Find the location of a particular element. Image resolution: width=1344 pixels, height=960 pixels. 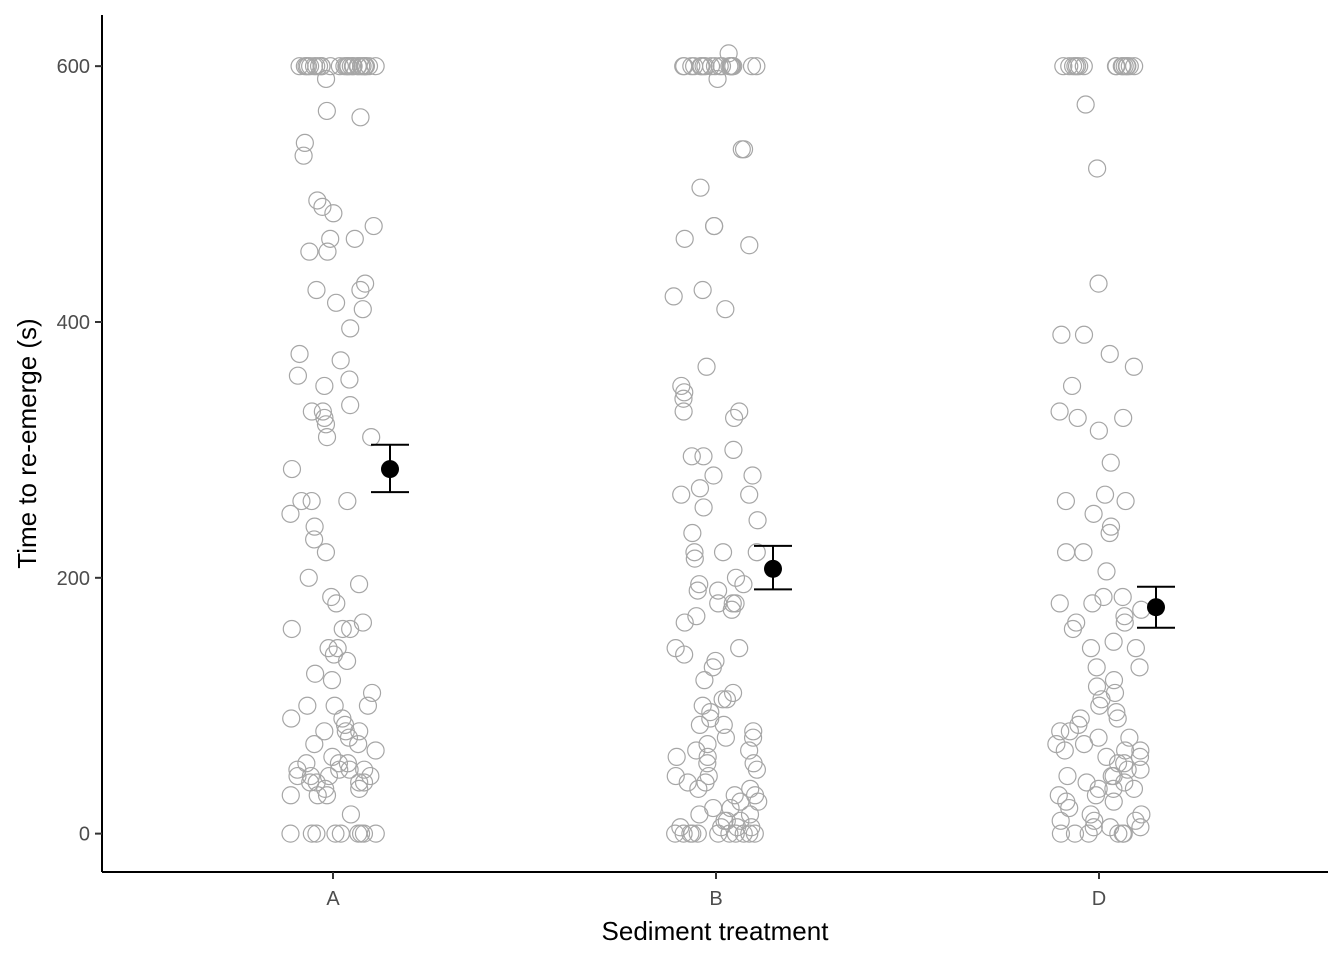

x-tick-label: B is located at coordinates (715, 899).